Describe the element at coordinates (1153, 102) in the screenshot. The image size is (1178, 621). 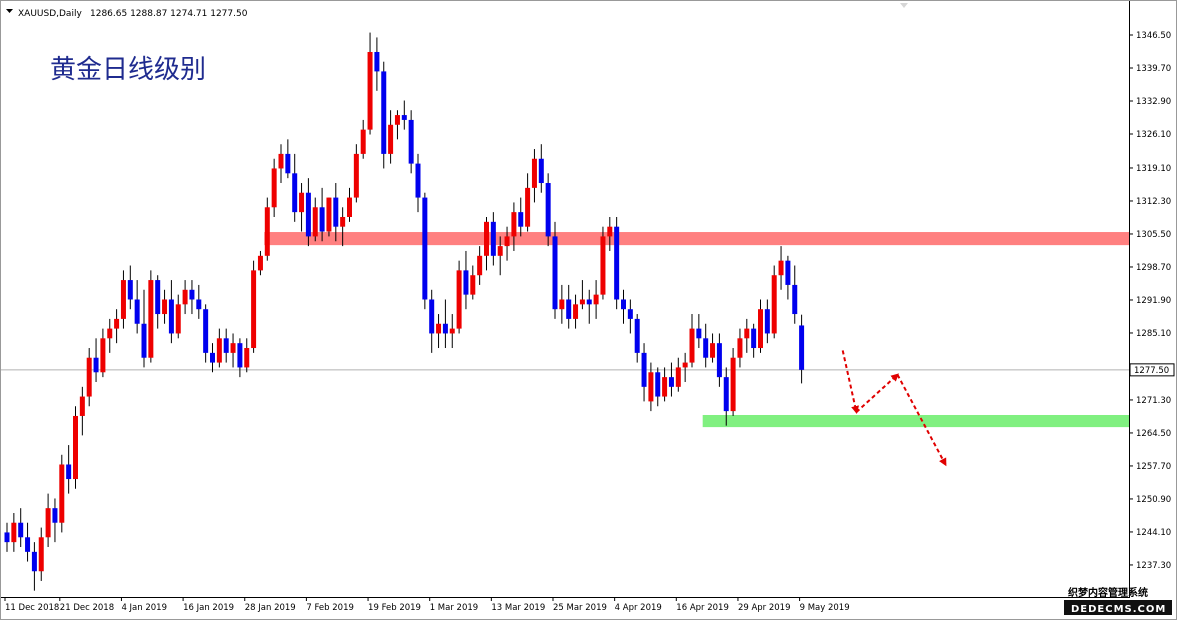
I see `y-tick-label: 1332.90` at that location.